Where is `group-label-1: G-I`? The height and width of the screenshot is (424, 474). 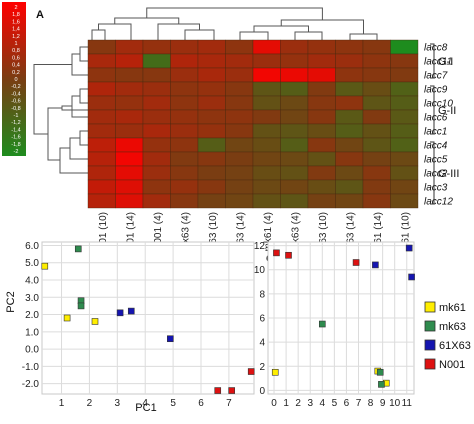 group-label-1: G-I is located at coordinates (445, 62).